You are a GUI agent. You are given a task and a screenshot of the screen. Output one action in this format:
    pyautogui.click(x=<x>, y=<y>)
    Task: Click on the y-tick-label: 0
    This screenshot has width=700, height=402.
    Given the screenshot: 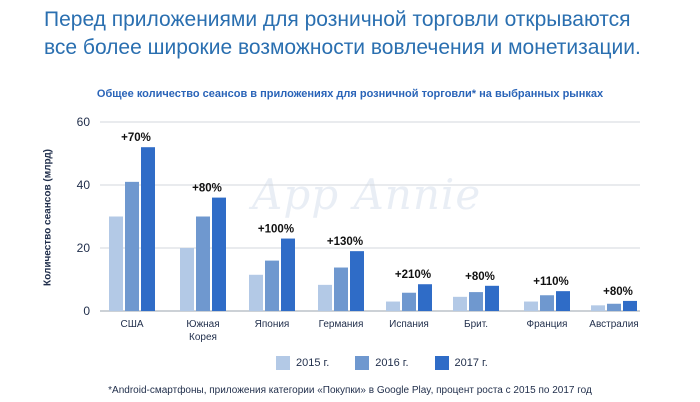 What is the action you would take?
    pyautogui.click(x=86, y=311)
    